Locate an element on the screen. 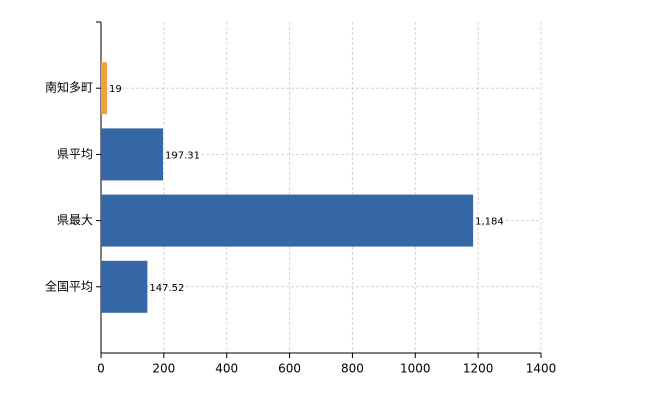  x-tick-label: 400 is located at coordinates (226, 369).